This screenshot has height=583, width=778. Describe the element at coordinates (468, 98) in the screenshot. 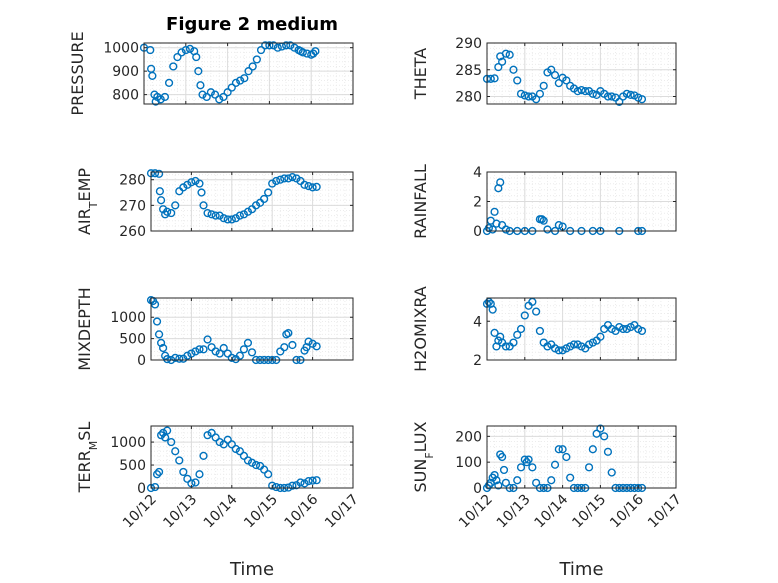

I see `ytick-label: 280` at that location.